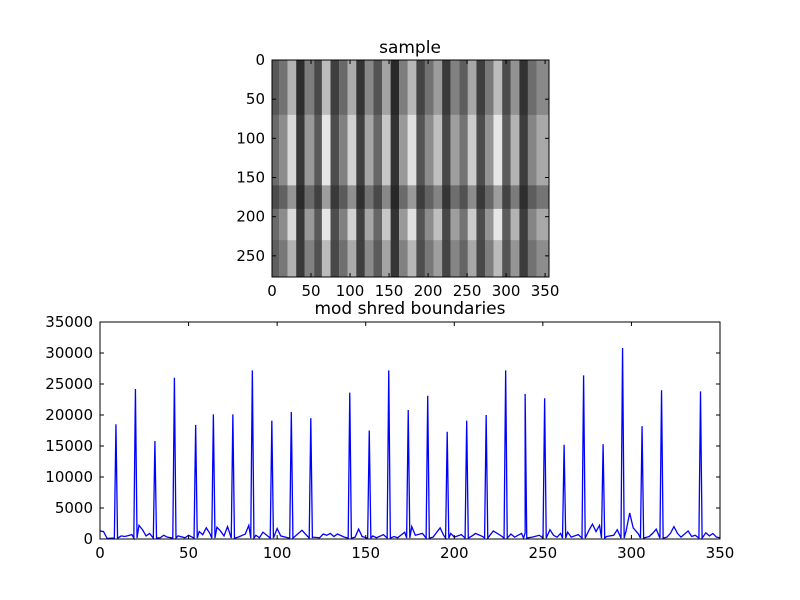 Image resolution: width=800 pixels, height=600 pixels. Describe the element at coordinates (255, 99) in the screenshot. I see `image-y-tick-label: 50` at that location.